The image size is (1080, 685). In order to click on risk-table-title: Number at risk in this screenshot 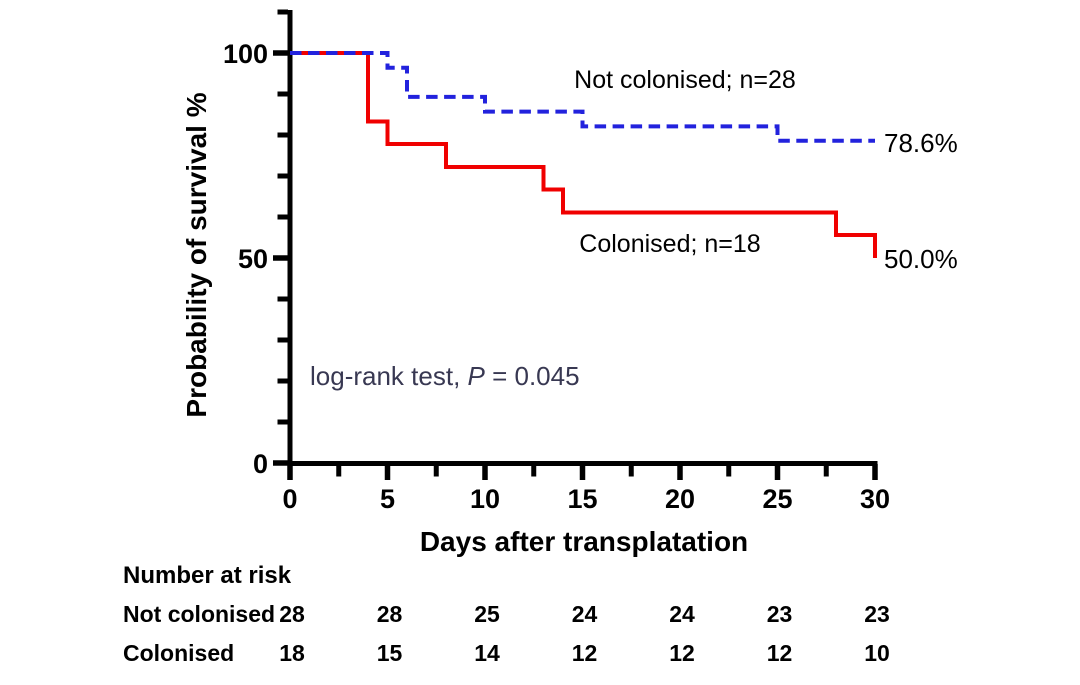, I will do `click(207, 575)`.